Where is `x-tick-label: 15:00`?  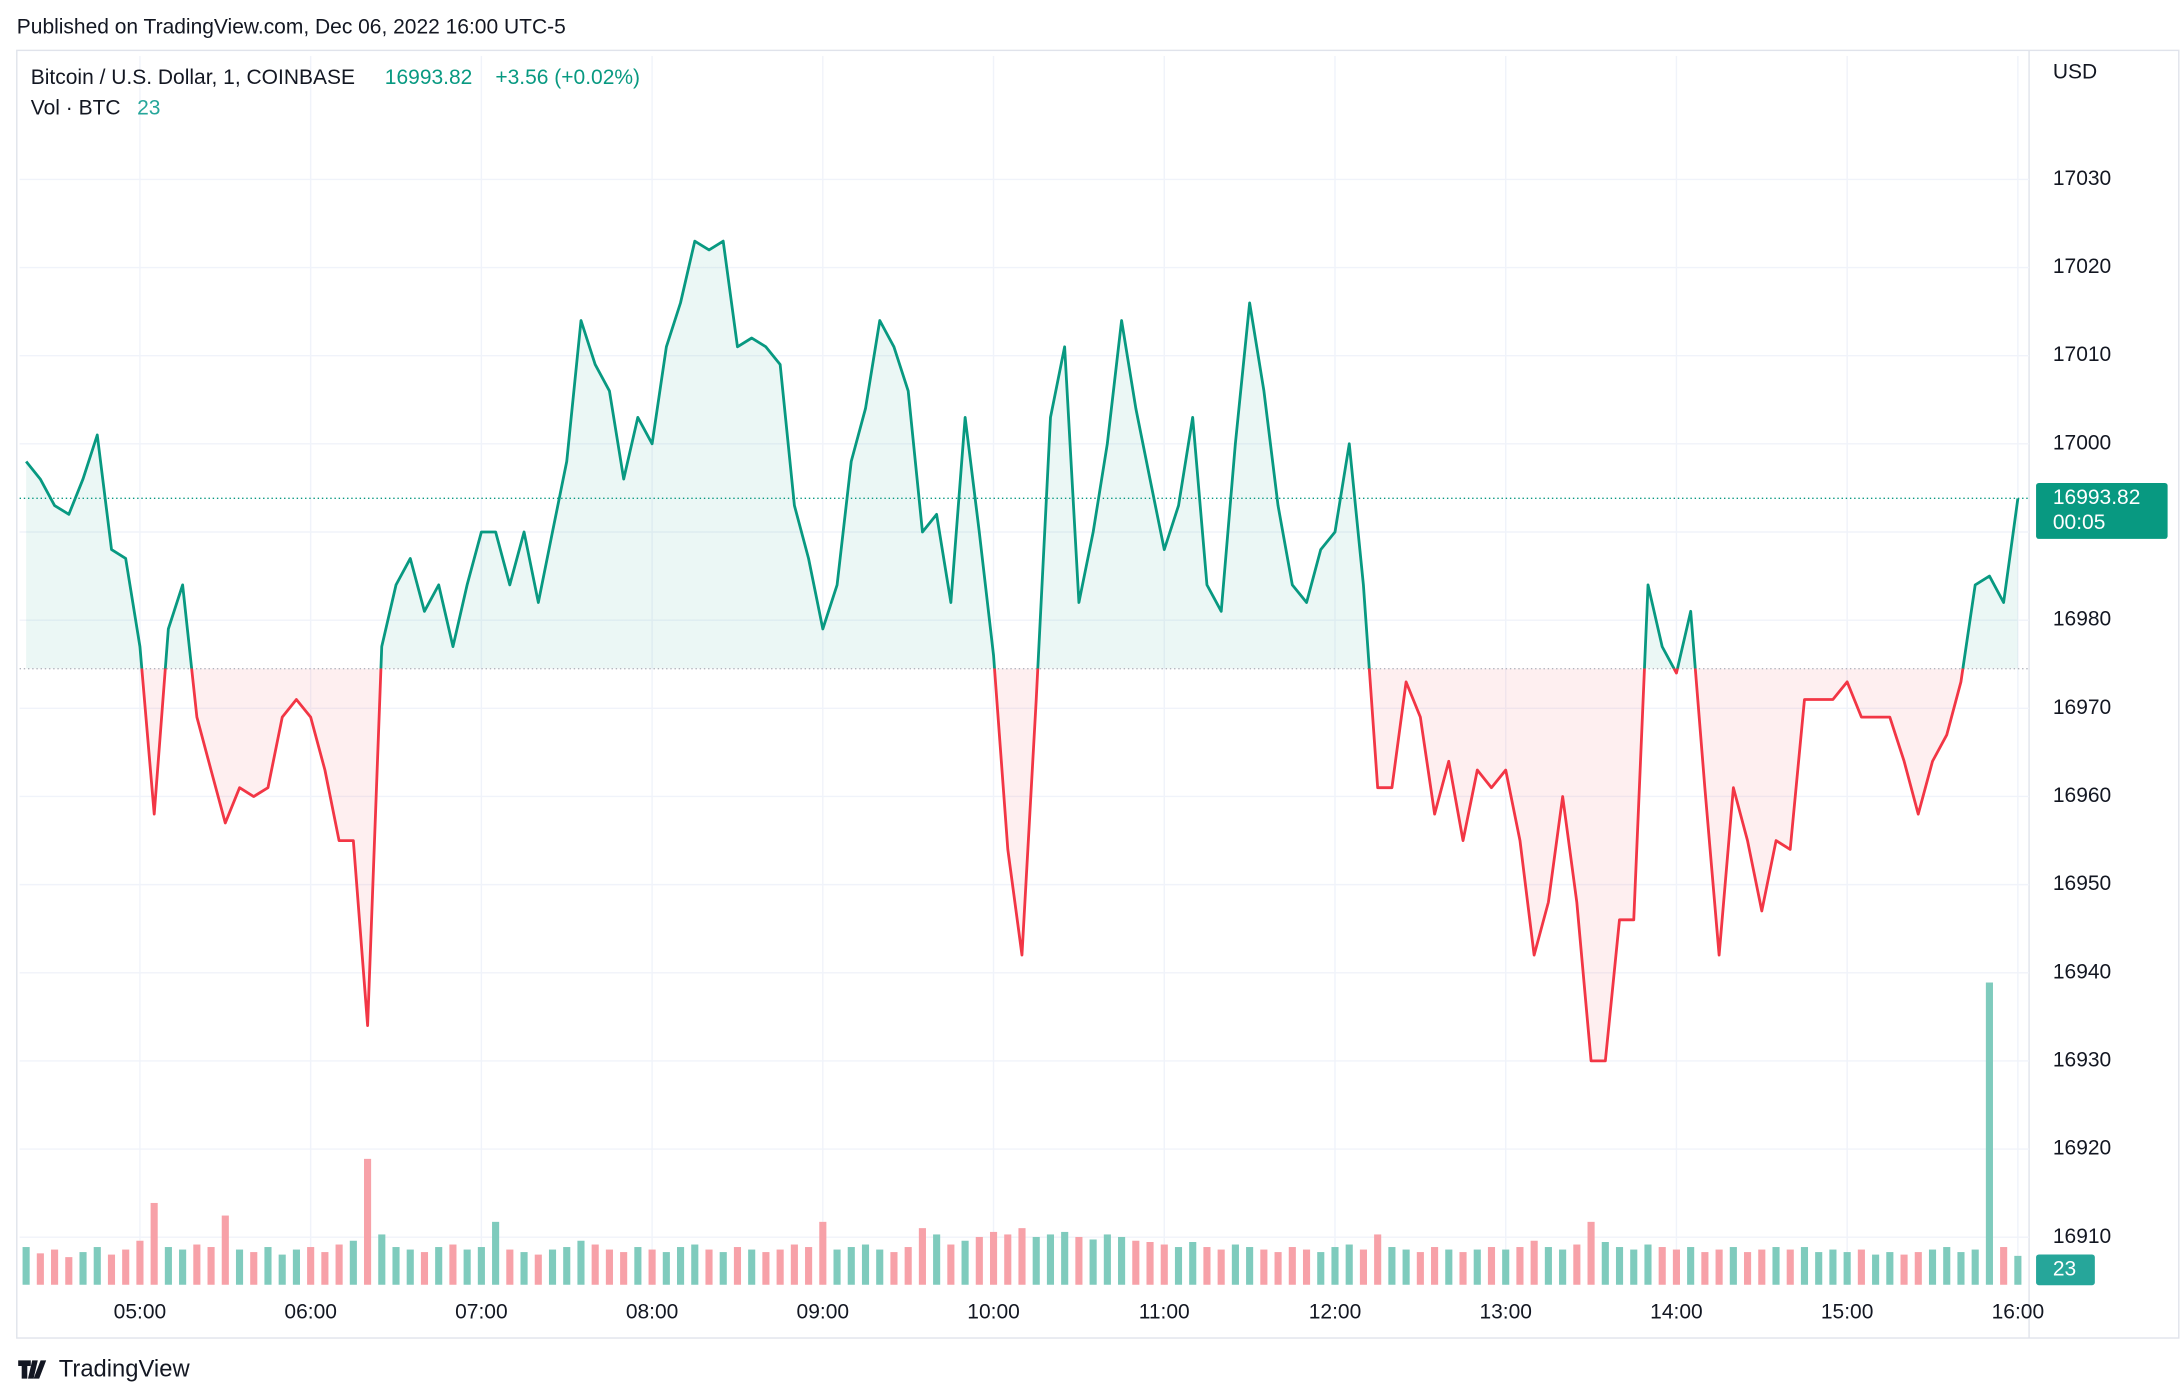 x-tick-label: 15:00 is located at coordinates (1847, 1311).